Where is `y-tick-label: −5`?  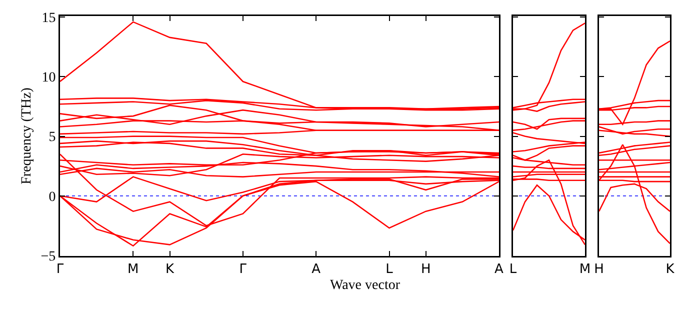
y-tick-label: −5 is located at coordinates (48, 256).